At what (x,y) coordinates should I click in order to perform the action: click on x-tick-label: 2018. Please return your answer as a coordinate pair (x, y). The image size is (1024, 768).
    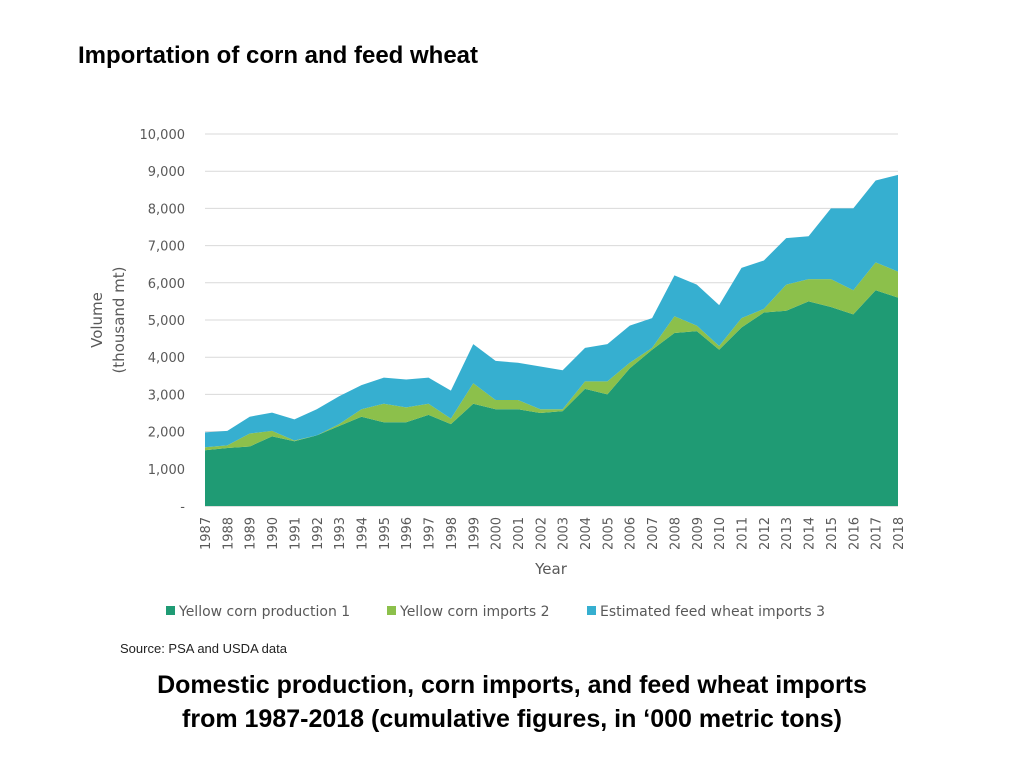
    Looking at the image, I should click on (899, 533).